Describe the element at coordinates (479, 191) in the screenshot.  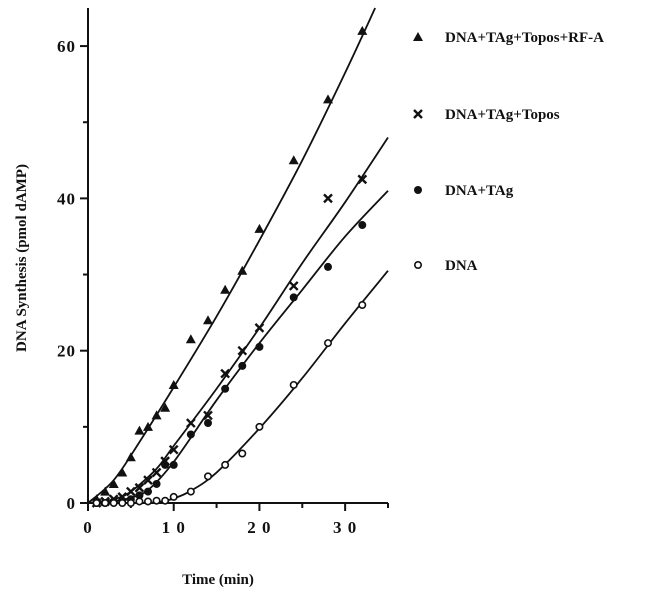
I see `legend-label-2: DNA+TAg` at that location.